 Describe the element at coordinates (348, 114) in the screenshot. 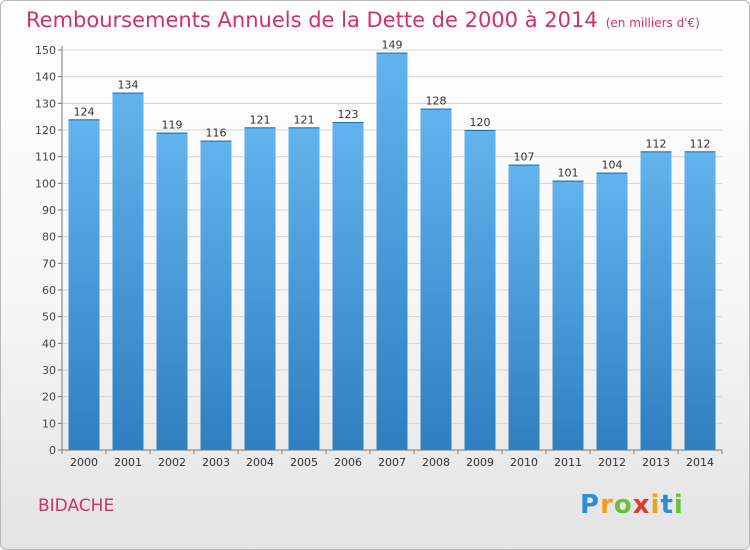

I see `data-label: 123` at that location.